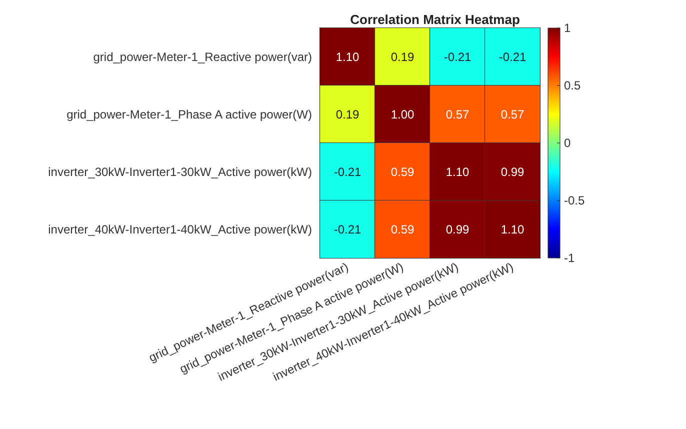  Describe the element at coordinates (189, 114) in the screenshot. I see `y-tick-label: grid_power-Meter-1_Phase A active power(W)` at that location.